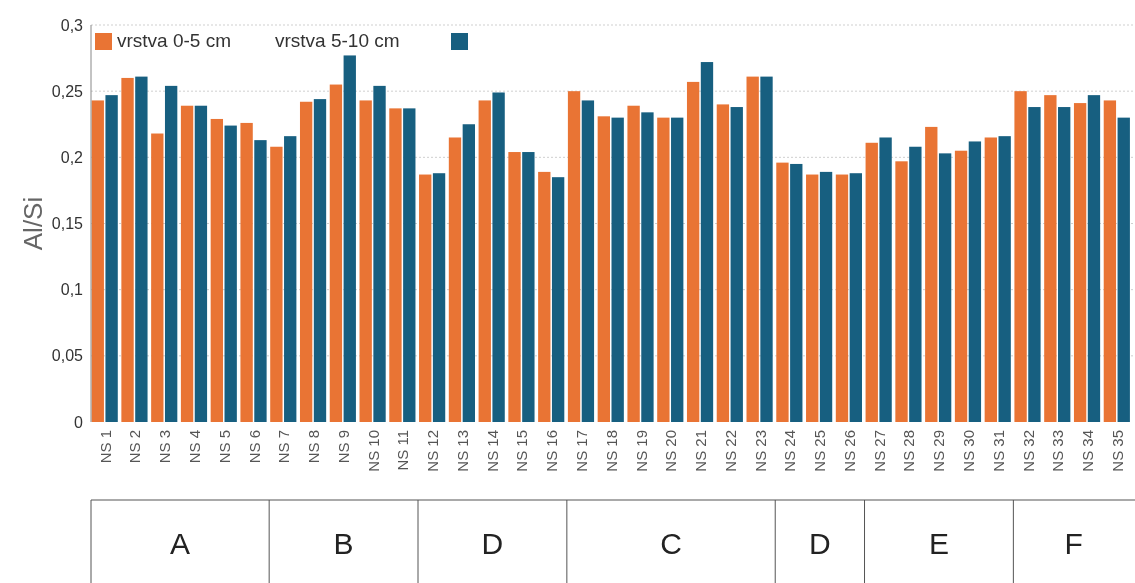 Image resolution: width=1135 pixels, height=583 pixels. What do you see at coordinates (337, 40) in the screenshot?
I see `series-label: vrstva 5-10 cm` at bounding box center [337, 40].